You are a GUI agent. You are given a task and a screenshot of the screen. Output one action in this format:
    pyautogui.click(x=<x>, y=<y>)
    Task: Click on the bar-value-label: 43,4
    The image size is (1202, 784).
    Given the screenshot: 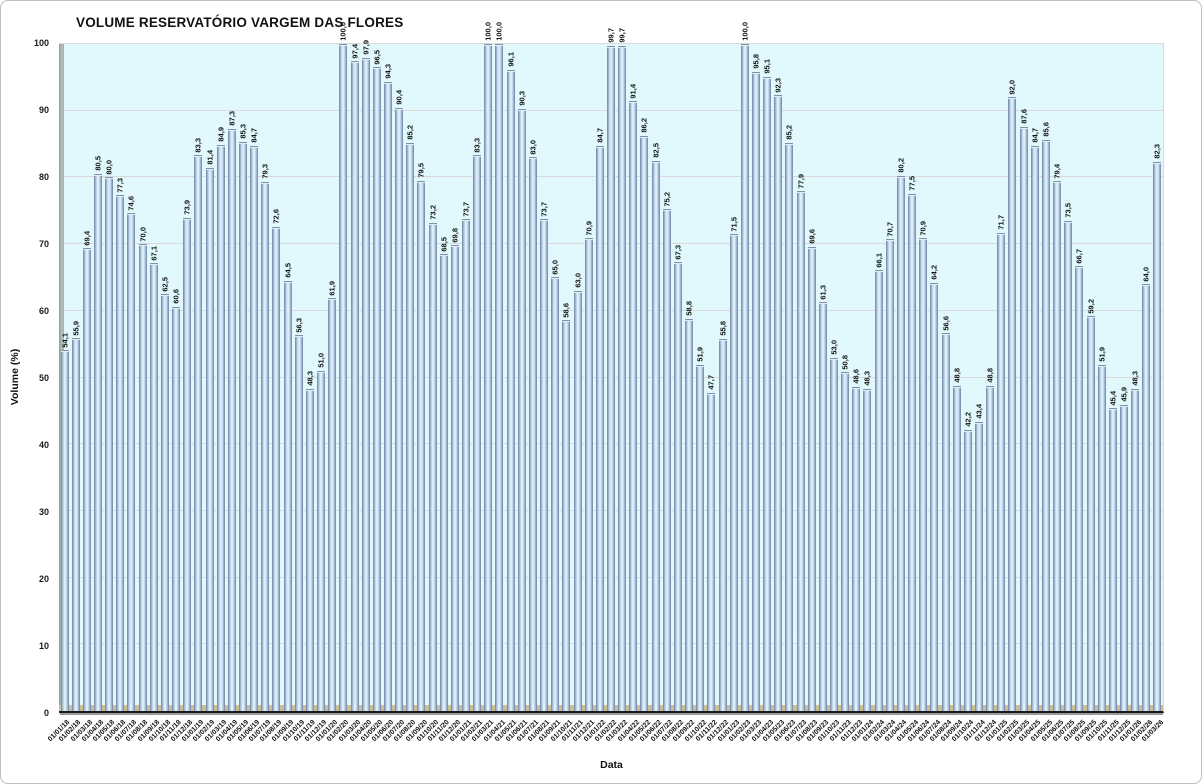 What is the action you would take?
    pyautogui.click(x=979, y=411)
    